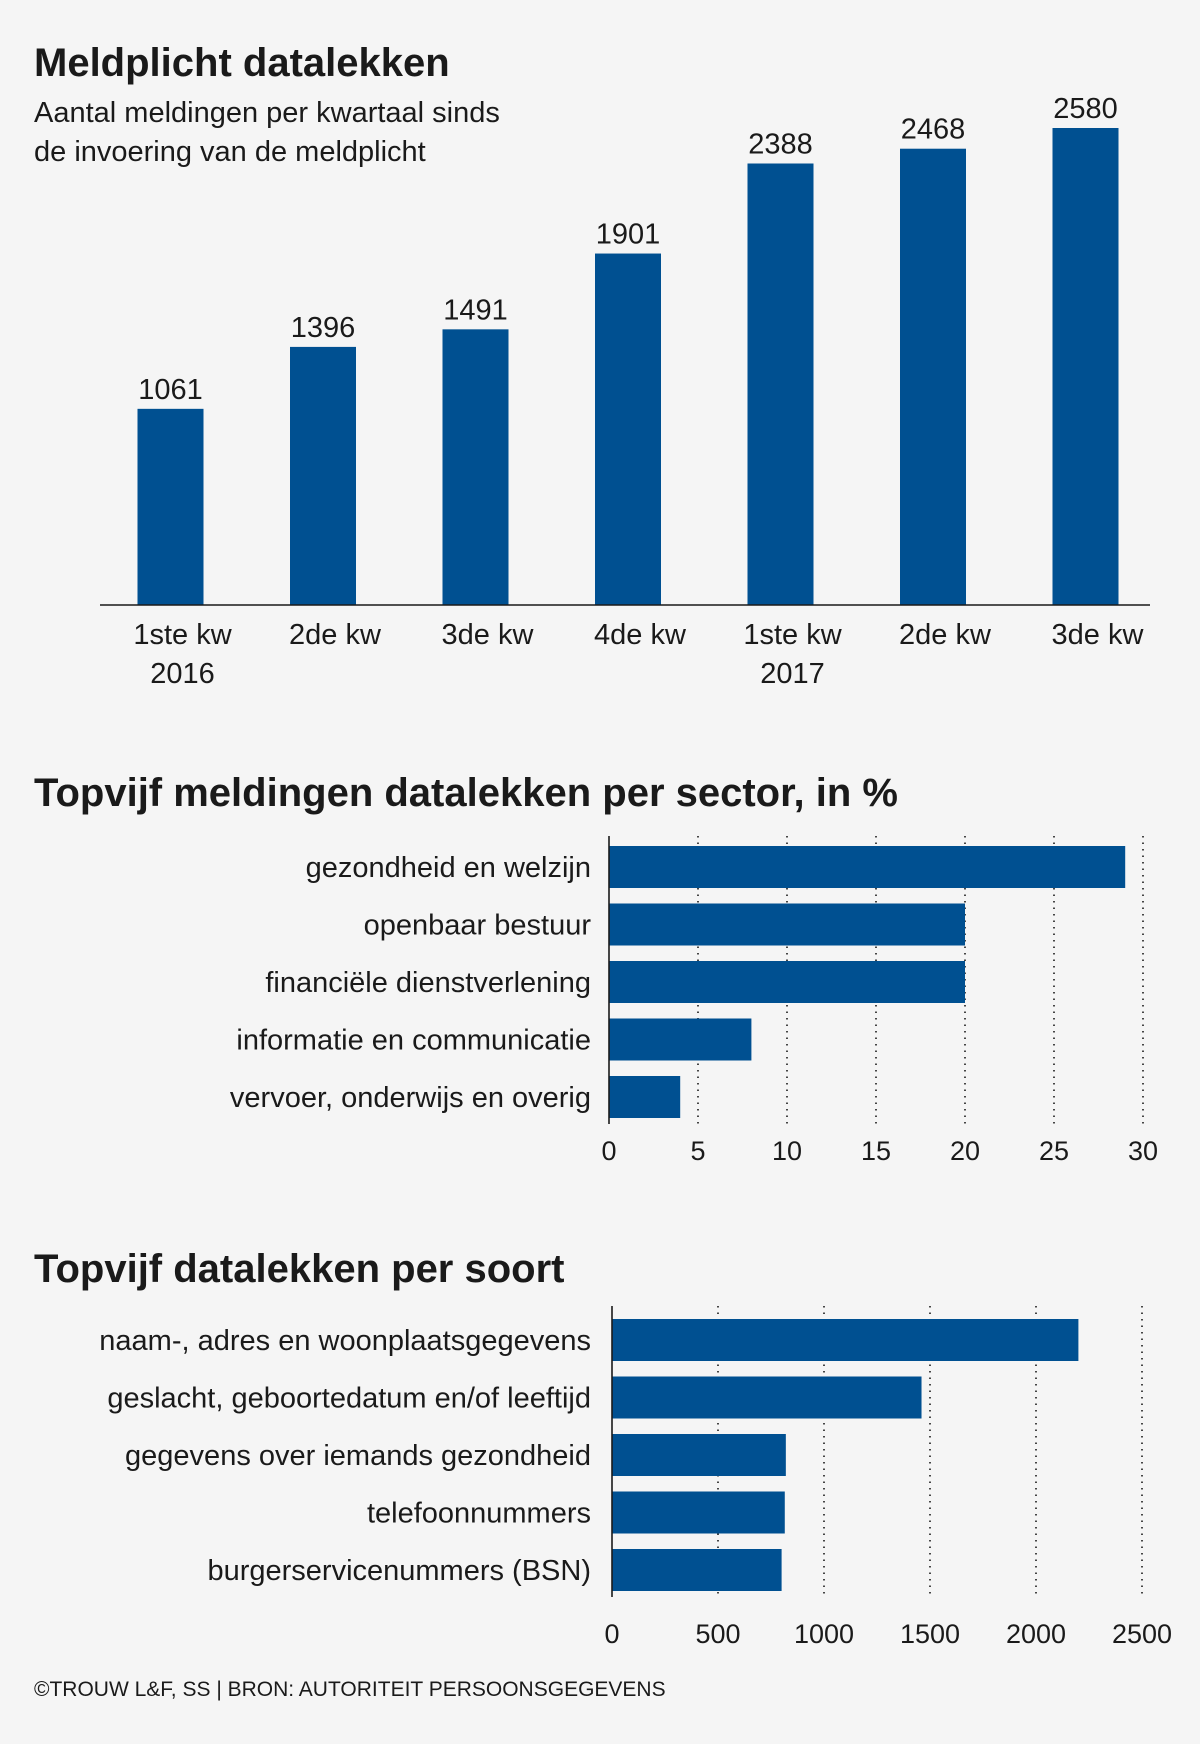 This screenshot has width=1200, height=1744. What do you see at coordinates (1085, 109) in the screenshot?
I see `quarter-bar-value-label: 2580` at bounding box center [1085, 109].